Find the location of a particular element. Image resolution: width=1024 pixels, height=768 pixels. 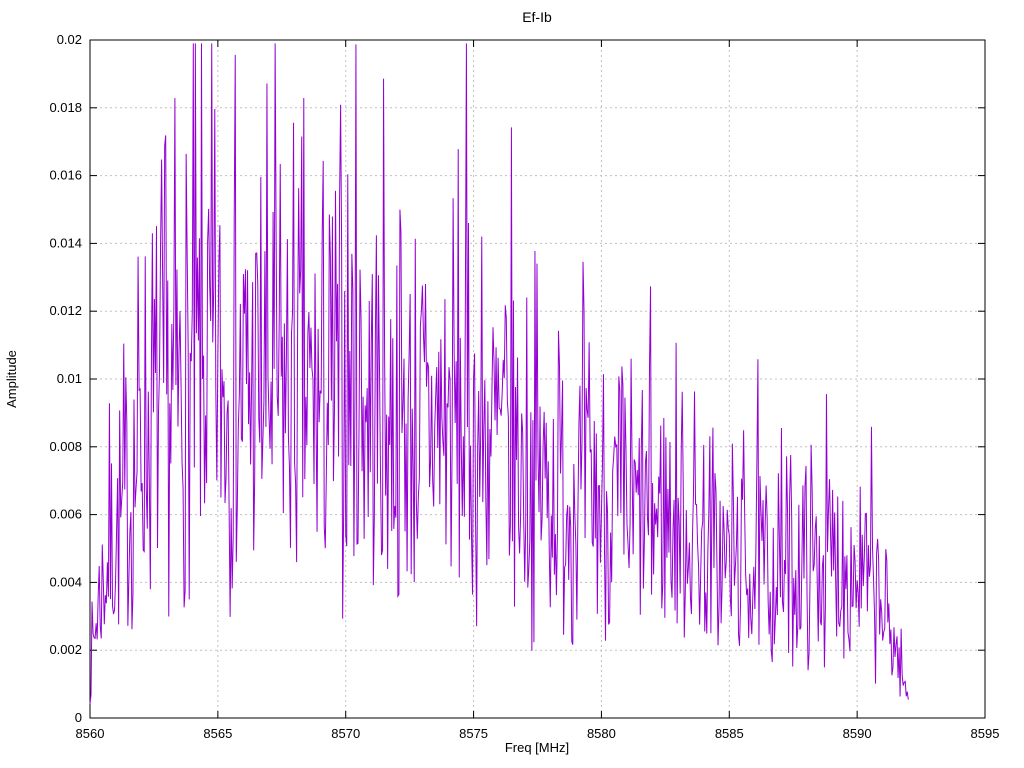

y-axis-label: Amplitude is located at coordinates (11, 379).